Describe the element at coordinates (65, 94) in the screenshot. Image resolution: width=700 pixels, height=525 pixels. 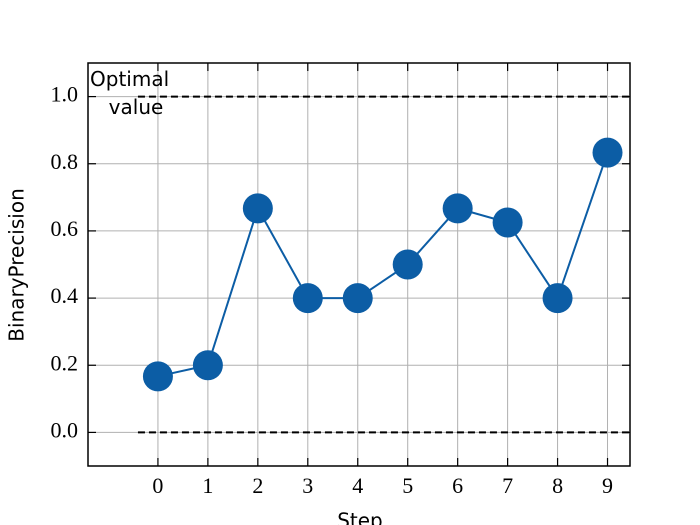
I see `y-tick-label: 1.0` at that location.